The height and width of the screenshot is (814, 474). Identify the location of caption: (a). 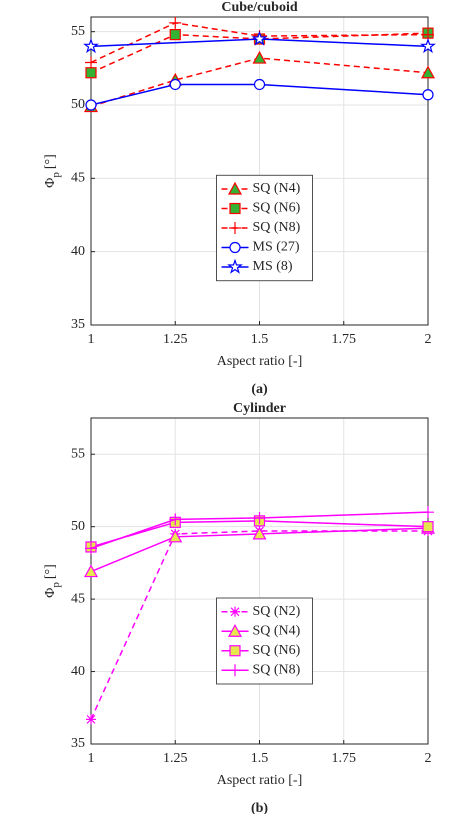
(259, 389).